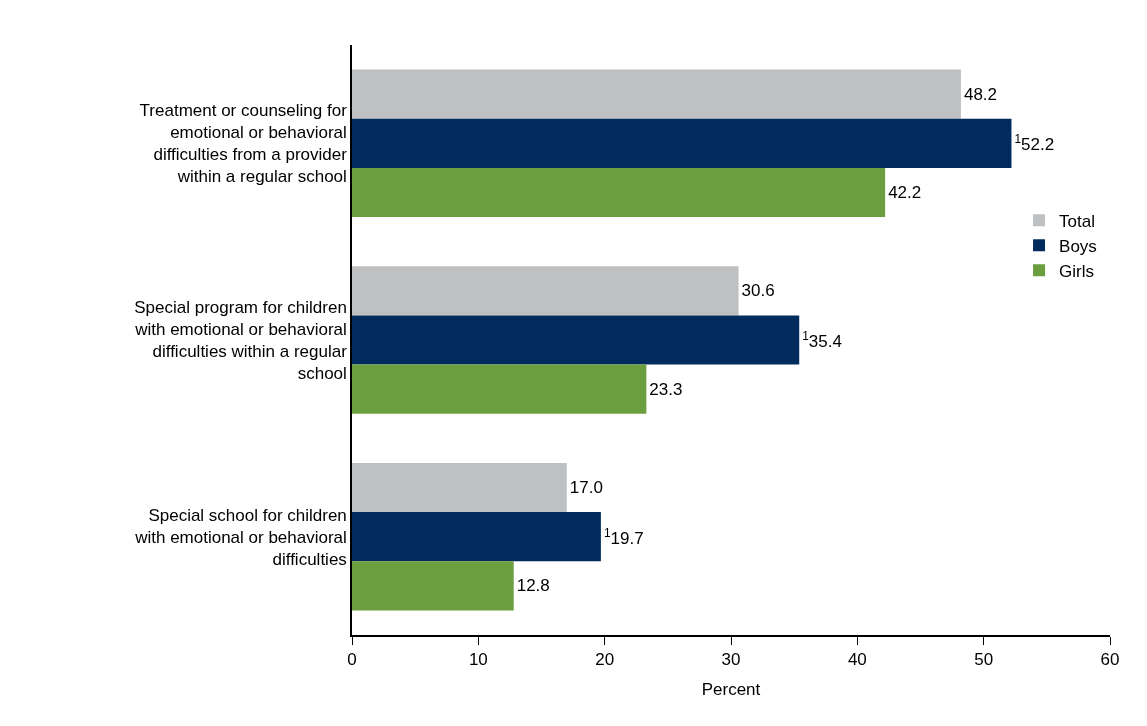 The height and width of the screenshot is (726, 1147). What do you see at coordinates (352, 660) in the screenshot?
I see `x-tick-label: 0` at bounding box center [352, 660].